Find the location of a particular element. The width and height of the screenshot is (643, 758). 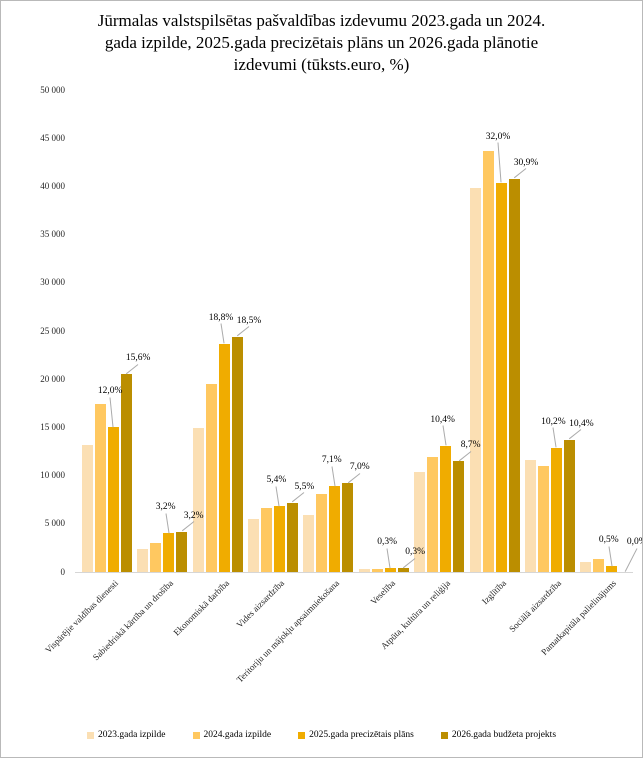

y-tick-label: 35 000 is located at coordinates (52, 234).